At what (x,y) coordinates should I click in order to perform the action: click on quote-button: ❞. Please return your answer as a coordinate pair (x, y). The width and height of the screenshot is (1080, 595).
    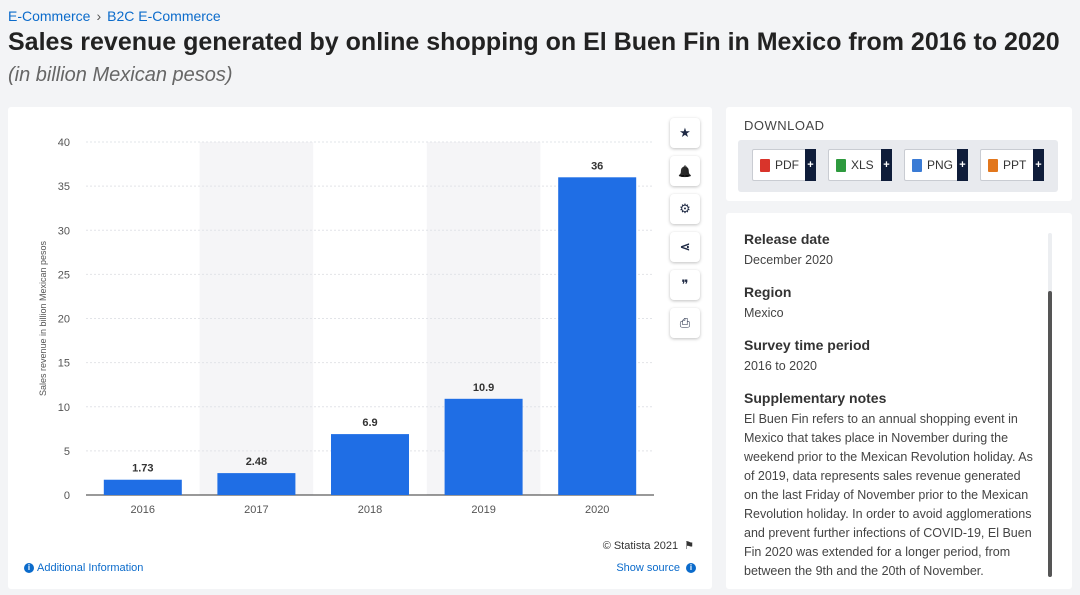
    Looking at the image, I should click on (685, 285).